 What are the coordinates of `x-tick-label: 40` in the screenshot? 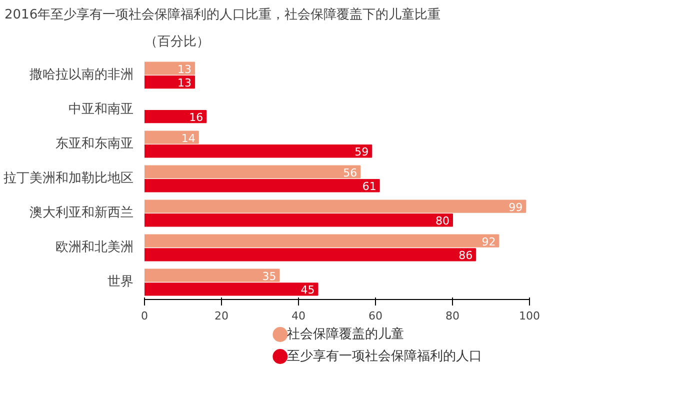 It's located at (299, 316).